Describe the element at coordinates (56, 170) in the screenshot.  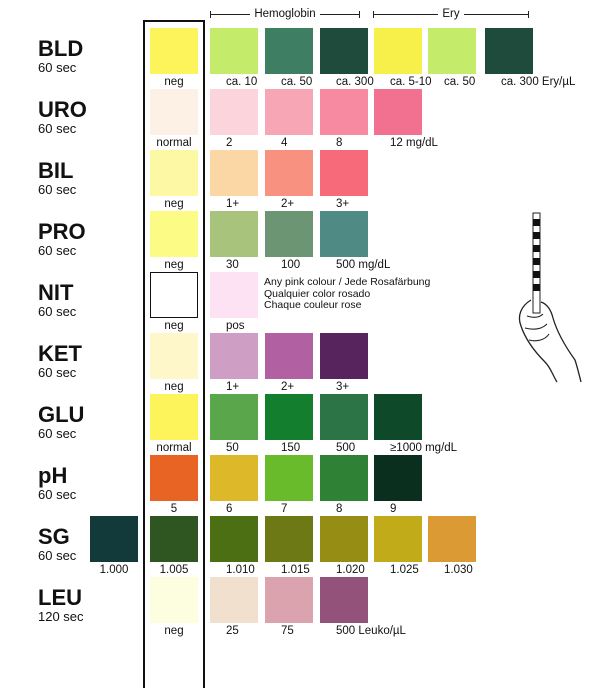
I see `test-name: BIL` at that location.